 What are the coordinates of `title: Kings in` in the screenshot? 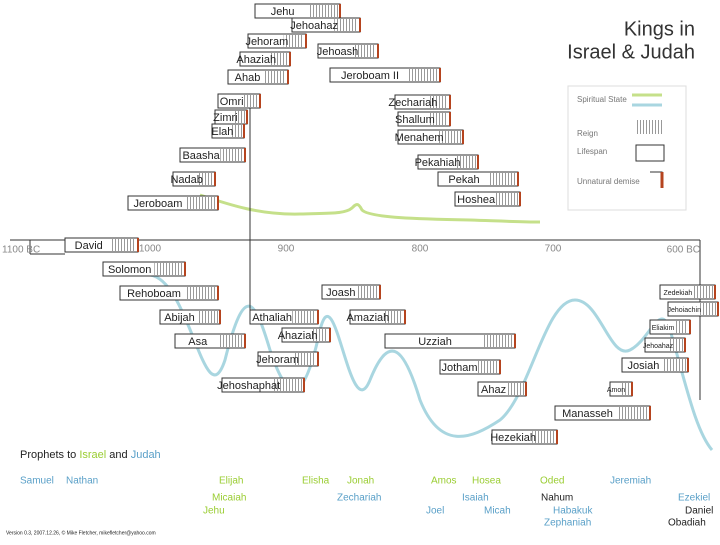 It's located at (659, 29).